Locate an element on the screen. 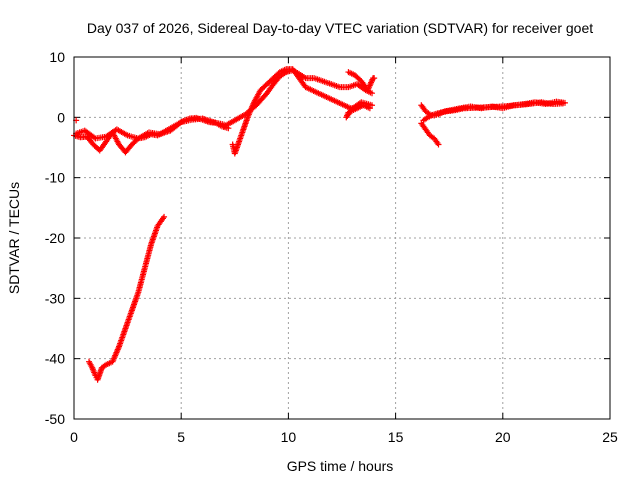  y-tick-label: -20 is located at coordinates (55, 238).